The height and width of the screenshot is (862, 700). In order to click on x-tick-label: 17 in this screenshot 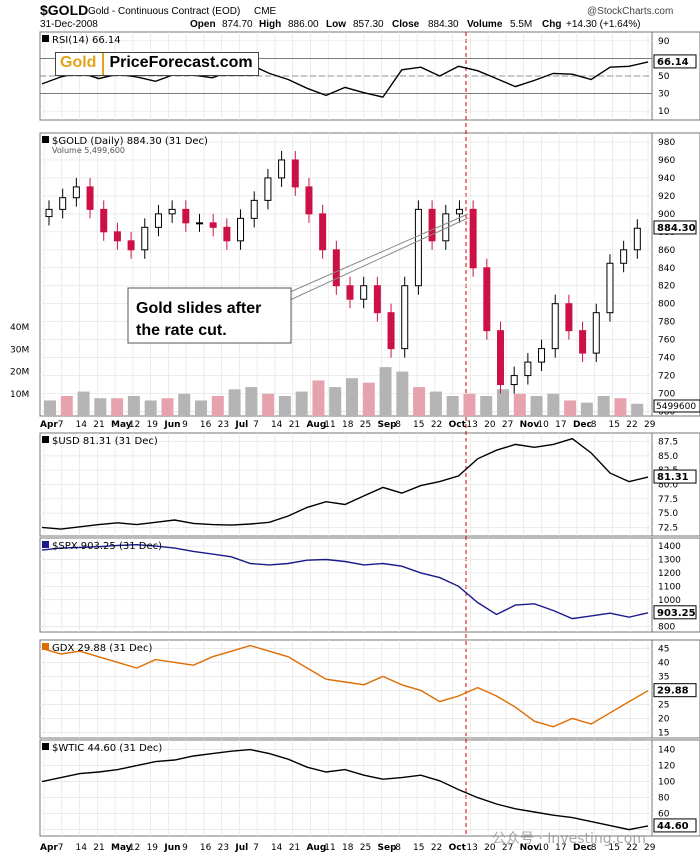, I will do `click(560, 425)`.